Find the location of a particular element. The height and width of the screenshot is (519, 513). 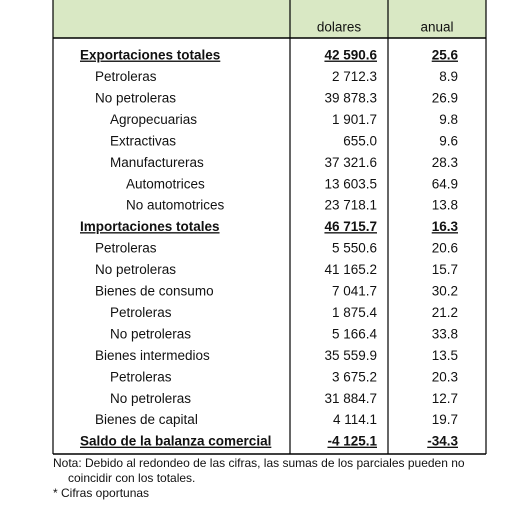

value-cell: 3 675.2 is located at coordinates (354, 376).